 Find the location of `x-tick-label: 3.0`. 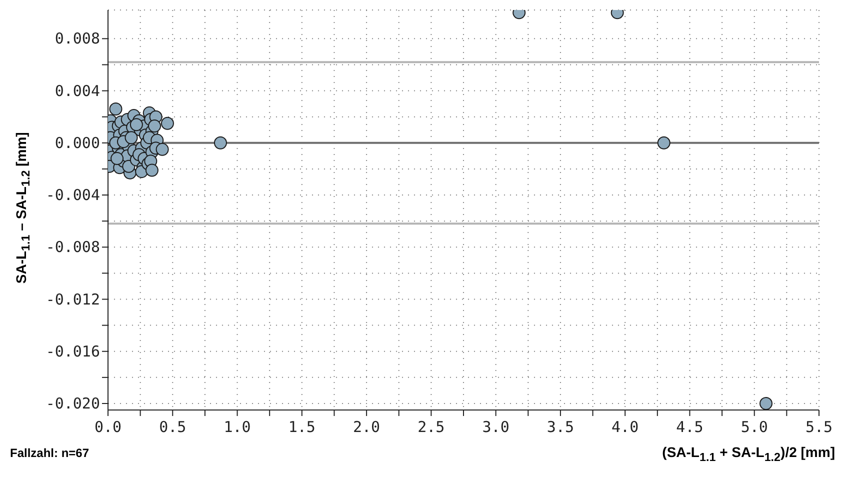

x-tick-label: 3.0 is located at coordinates (496, 427).